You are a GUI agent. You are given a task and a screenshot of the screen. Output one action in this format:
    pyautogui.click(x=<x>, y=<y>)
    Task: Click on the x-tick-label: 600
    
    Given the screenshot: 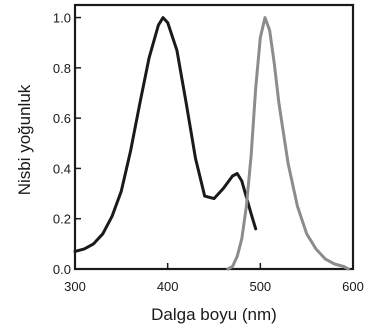 What is the action you would take?
    pyautogui.click(x=353, y=286)
    